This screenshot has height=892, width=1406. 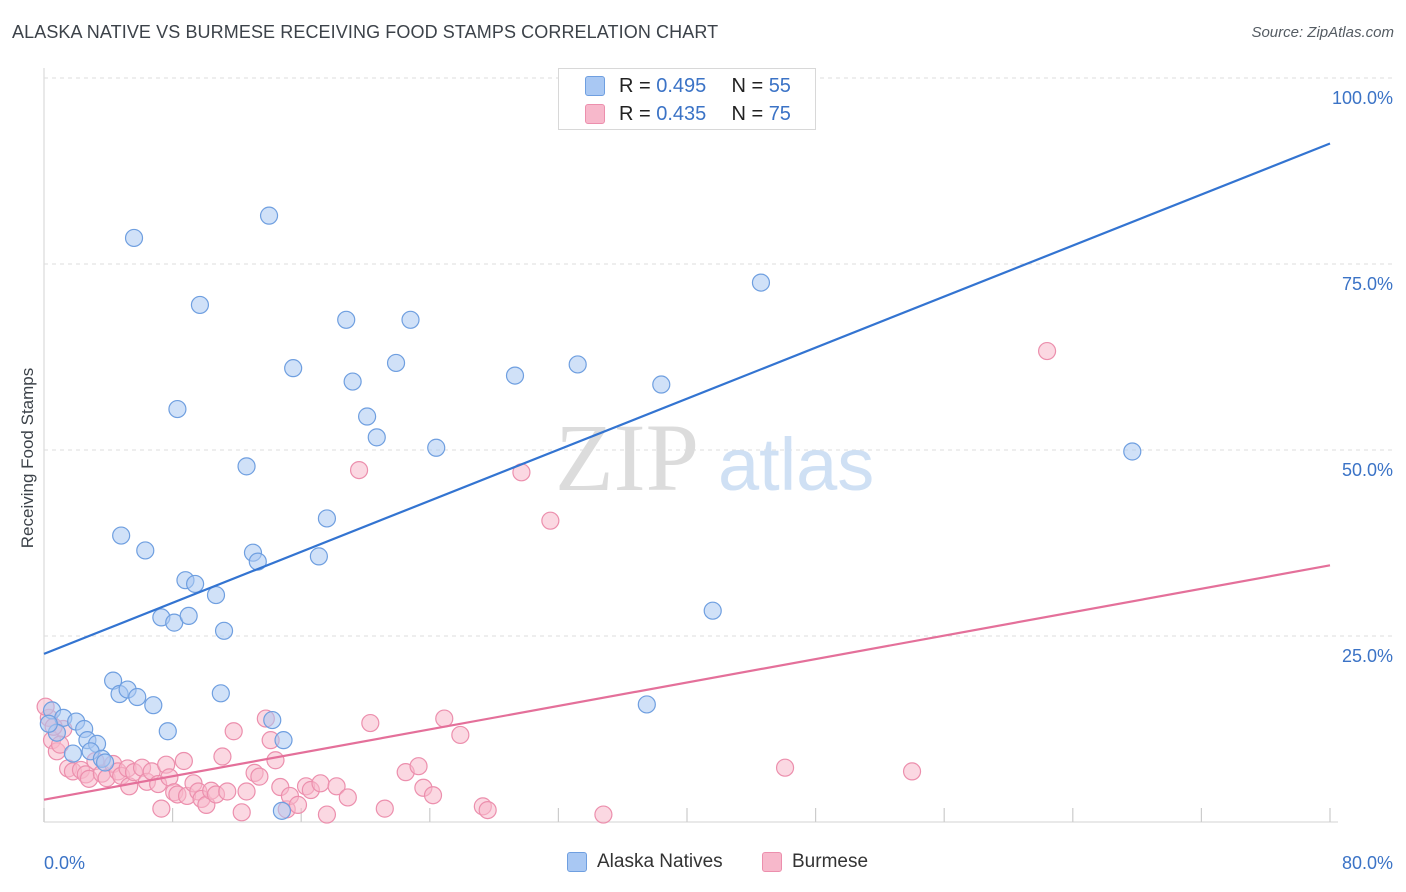 What do you see at coordinates (595, 86) in the screenshot?
I see `alaska-swatch` at bounding box center [595, 86].